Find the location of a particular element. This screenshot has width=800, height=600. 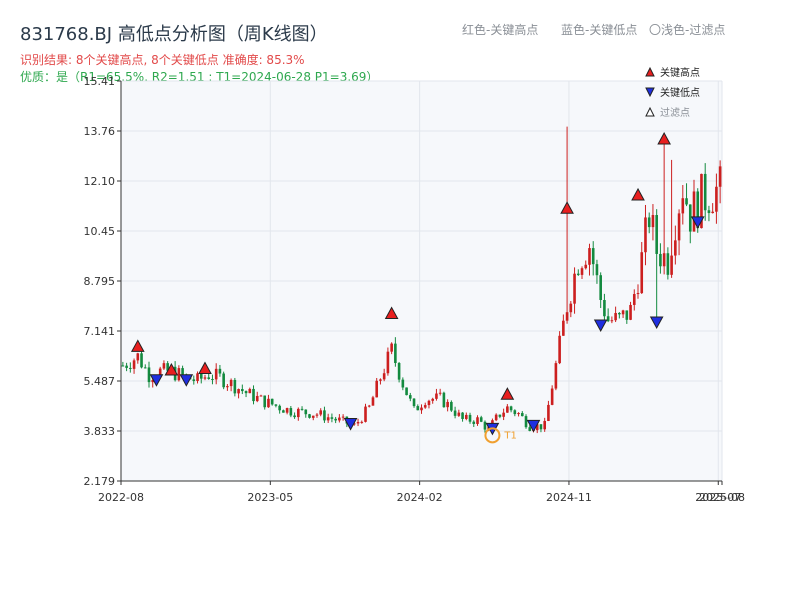

legend-filtered-label: 过滤点 is located at coordinates (675, 112).